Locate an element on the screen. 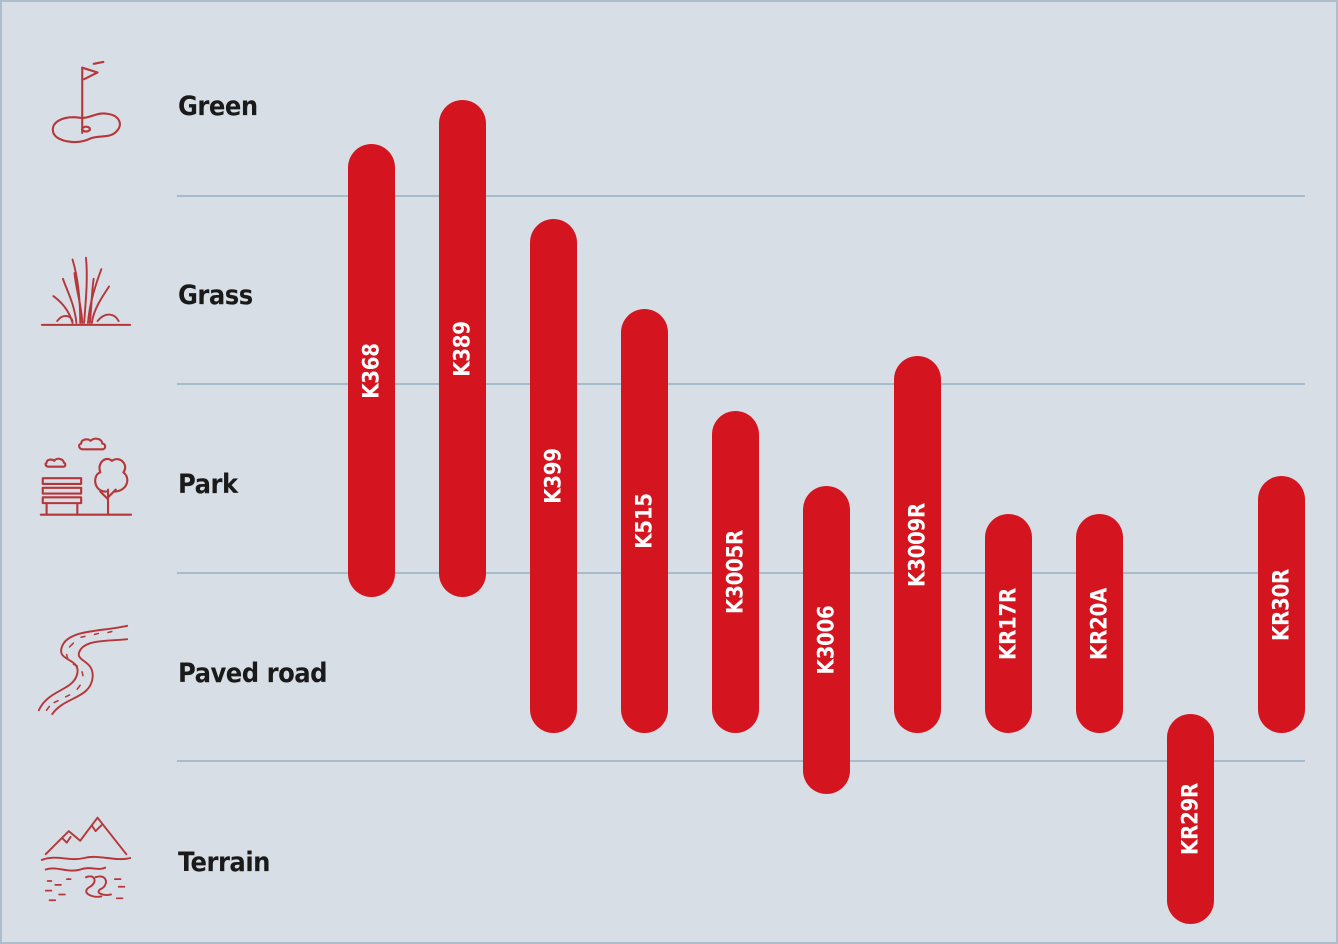 The height and width of the screenshot is (944, 1338). product-label: KR20A is located at coordinates (1099, 623).